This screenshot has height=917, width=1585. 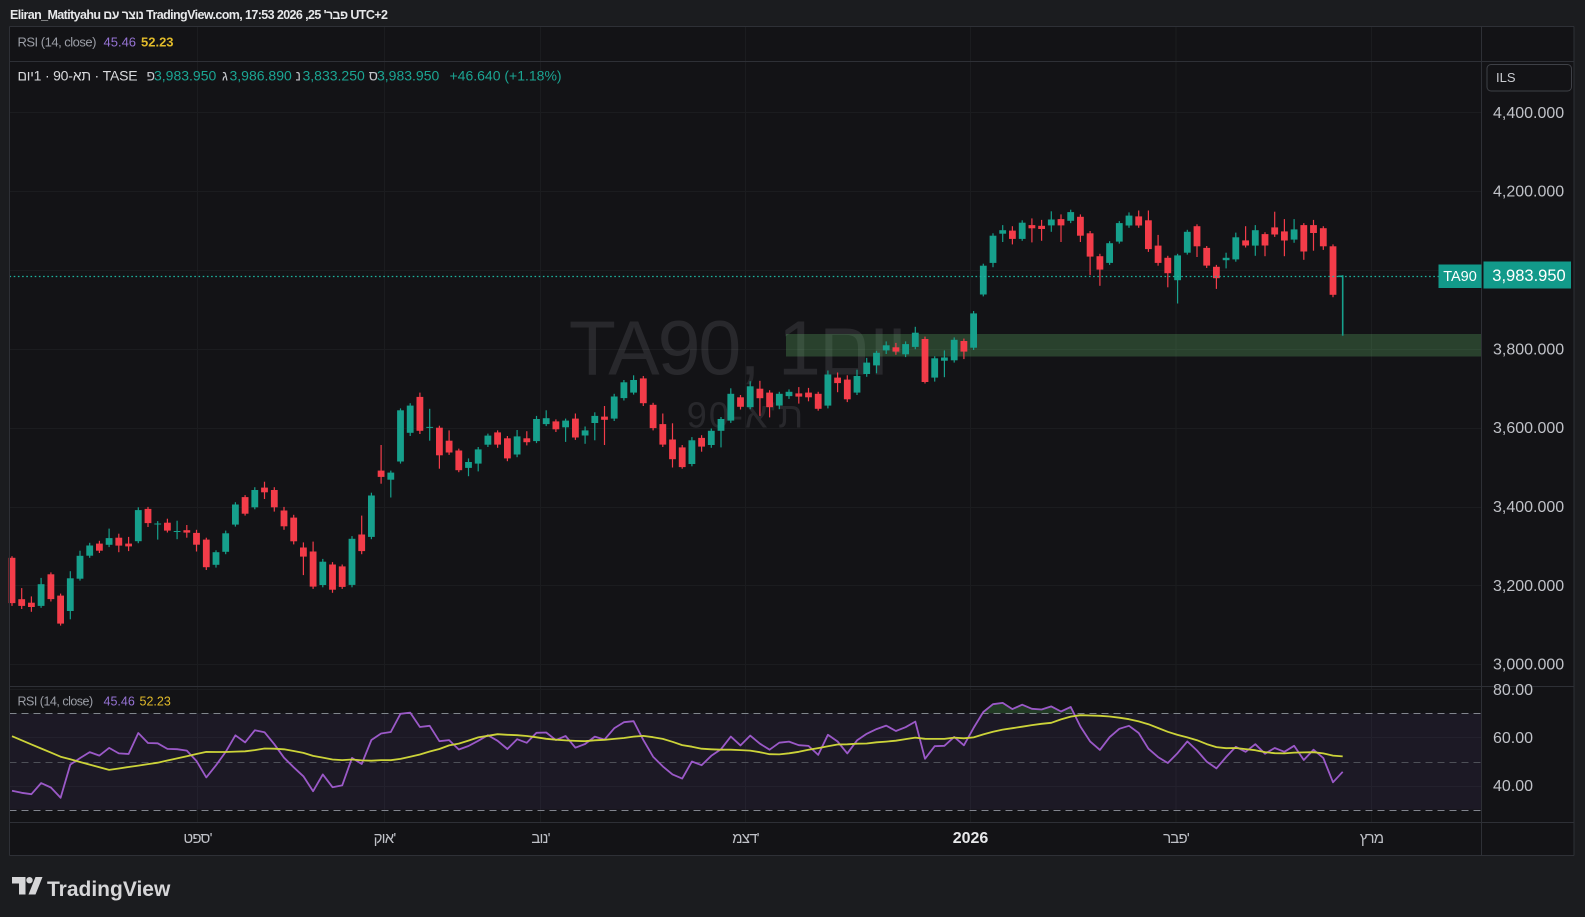 I want to click on svg-text: 60.00, so click(x=1513, y=738).